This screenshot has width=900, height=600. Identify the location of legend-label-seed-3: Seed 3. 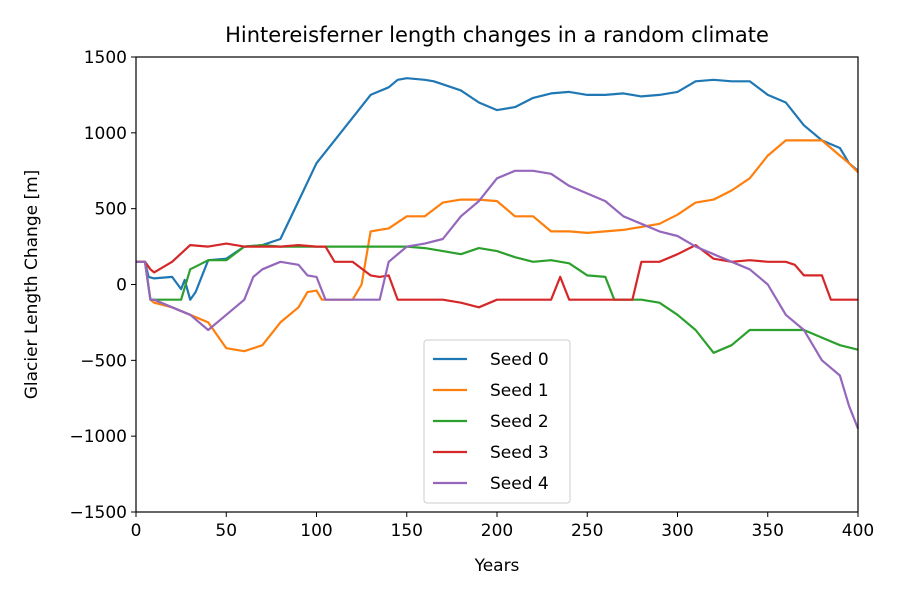
(519, 453).